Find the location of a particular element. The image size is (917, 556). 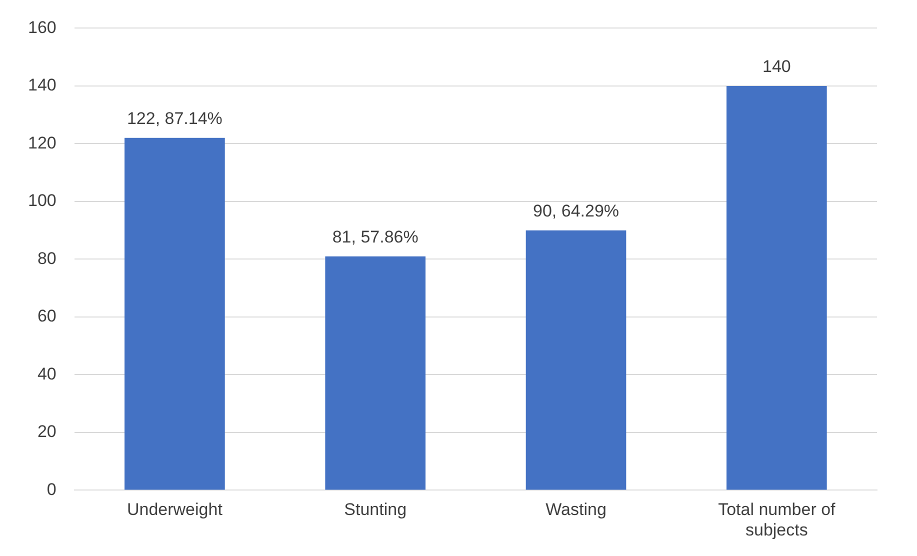

data-label: 81, 57.86% is located at coordinates (375, 237).